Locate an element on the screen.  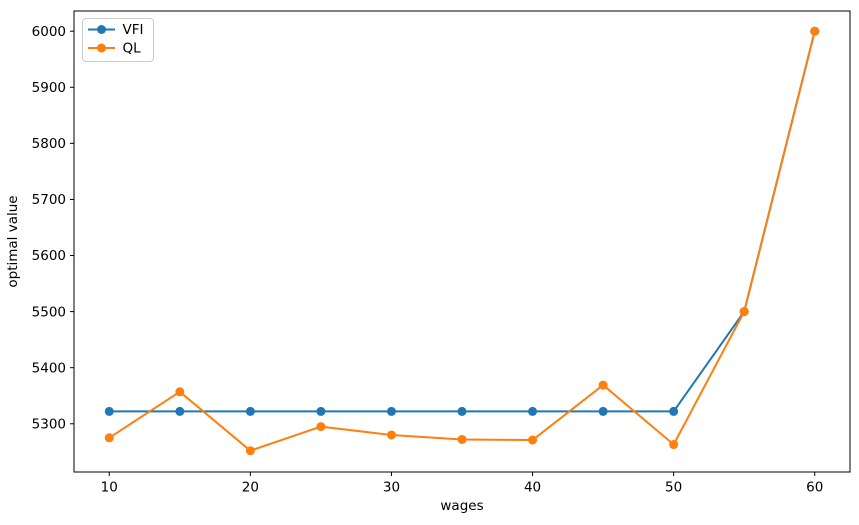
x-tick-label: 50 is located at coordinates (673, 488).